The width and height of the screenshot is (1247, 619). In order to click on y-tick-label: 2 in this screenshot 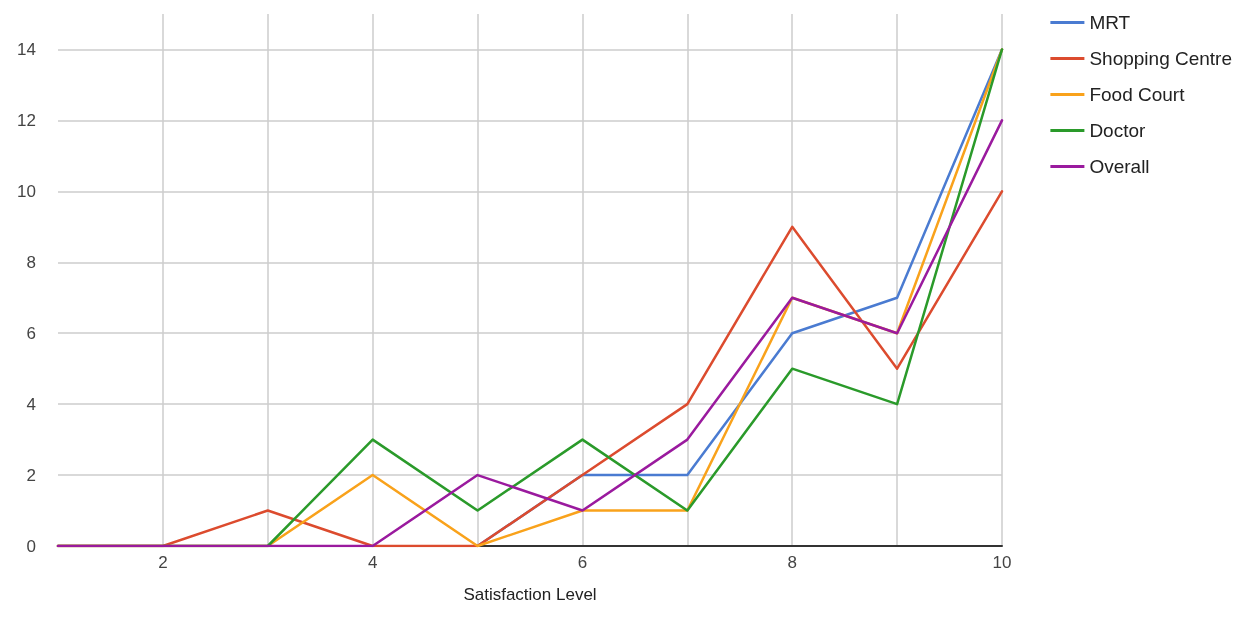, I will do `click(31, 475)`.